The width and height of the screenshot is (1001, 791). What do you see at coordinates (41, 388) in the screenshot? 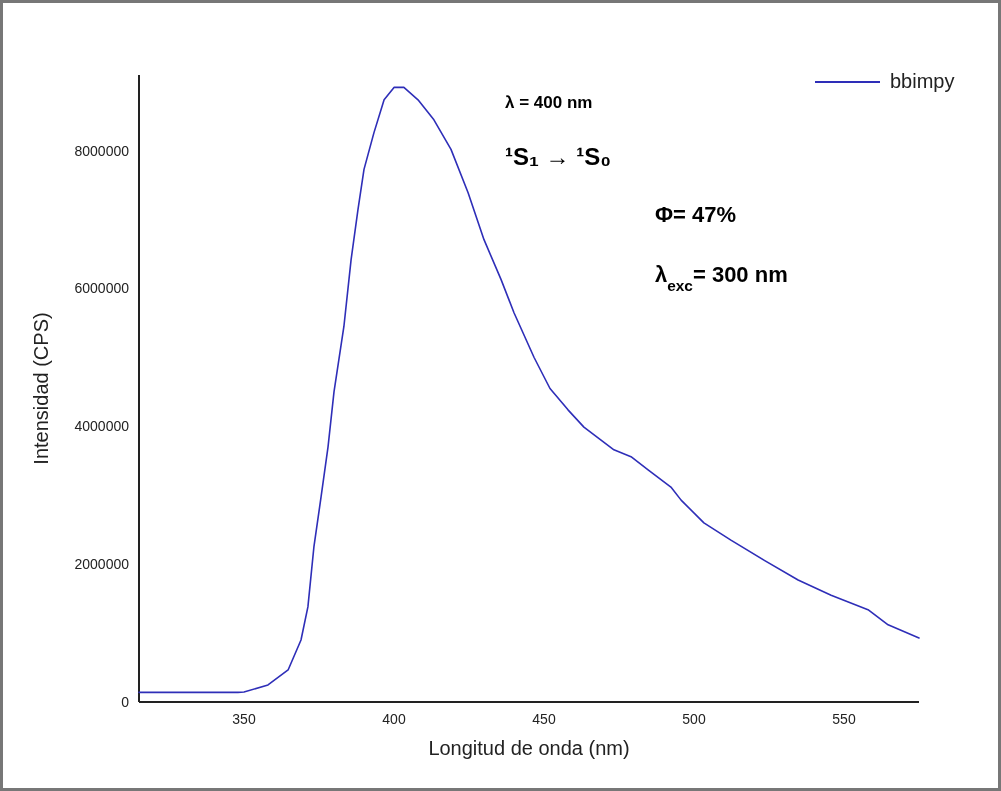
I see `y-axis-title: Intensidad (CPS)` at bounding box center [41, 388].